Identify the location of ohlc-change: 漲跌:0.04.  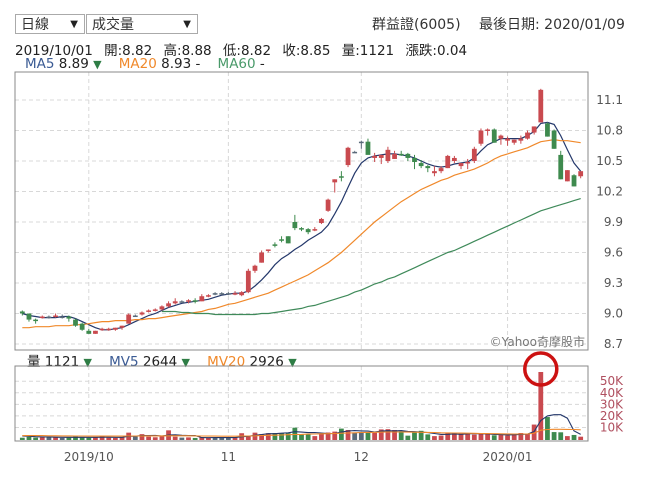
(436, 51).